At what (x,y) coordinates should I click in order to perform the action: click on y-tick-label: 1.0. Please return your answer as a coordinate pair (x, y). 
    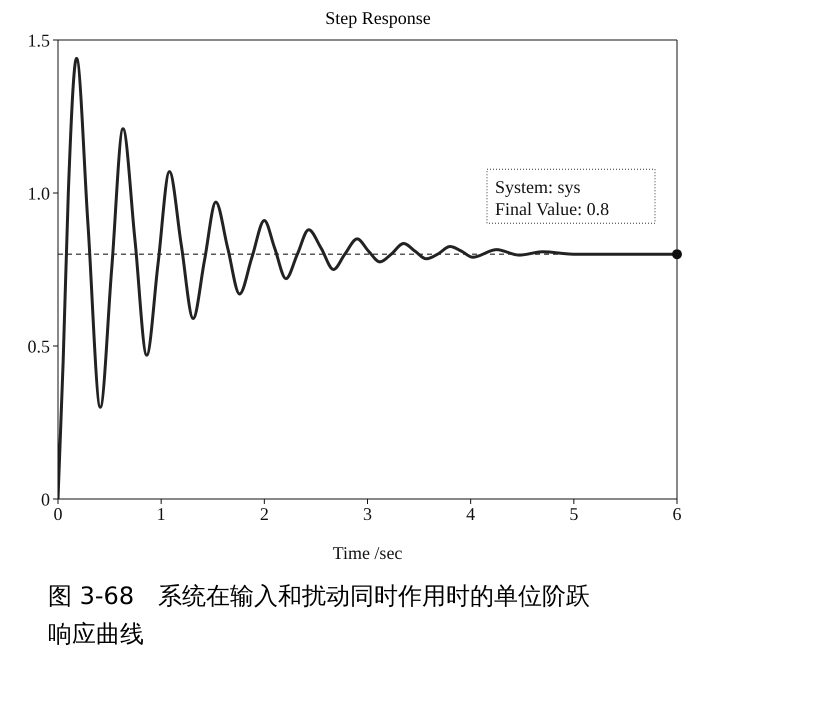
    Looking at the image, I should click on (39, 193).